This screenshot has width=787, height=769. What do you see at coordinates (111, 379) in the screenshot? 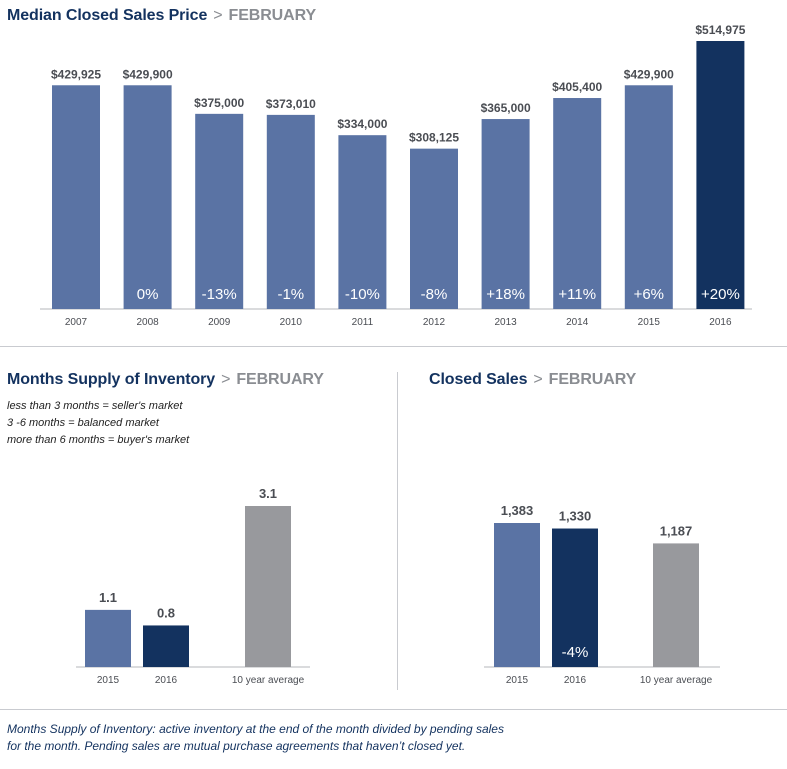
I see `inventory-chart-title-text: Months Supply of Inventory` at bounding box center [111, 379].